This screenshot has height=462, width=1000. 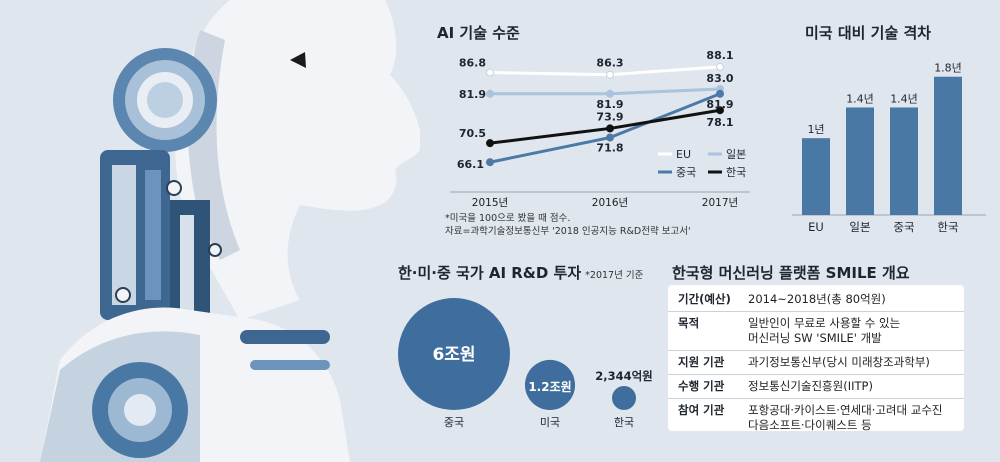 I want to click on legend-label: 중국, so click(x=686, y=172).